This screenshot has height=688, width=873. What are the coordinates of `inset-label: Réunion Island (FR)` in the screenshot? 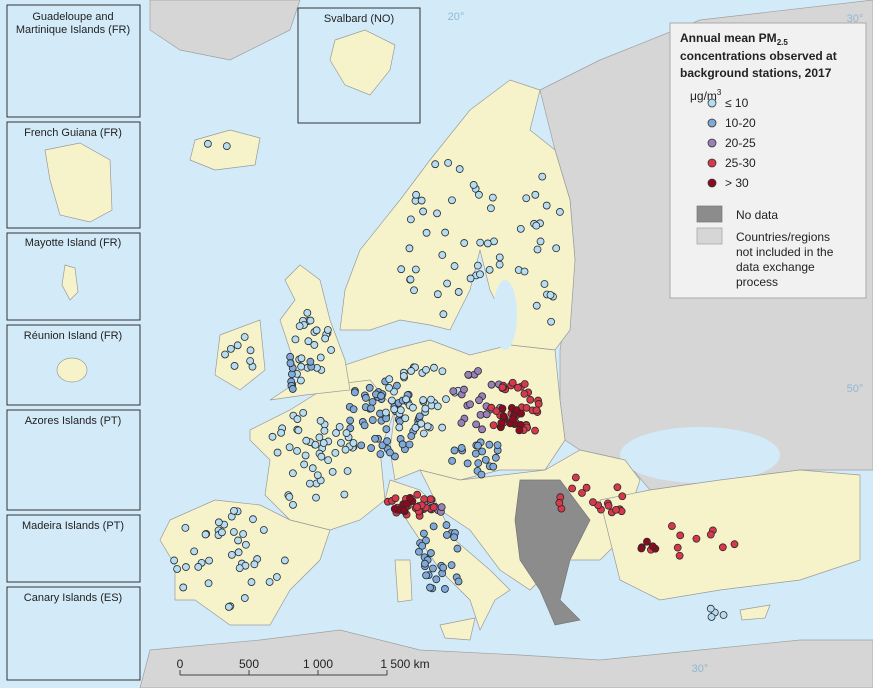 It's located at (73, 336).